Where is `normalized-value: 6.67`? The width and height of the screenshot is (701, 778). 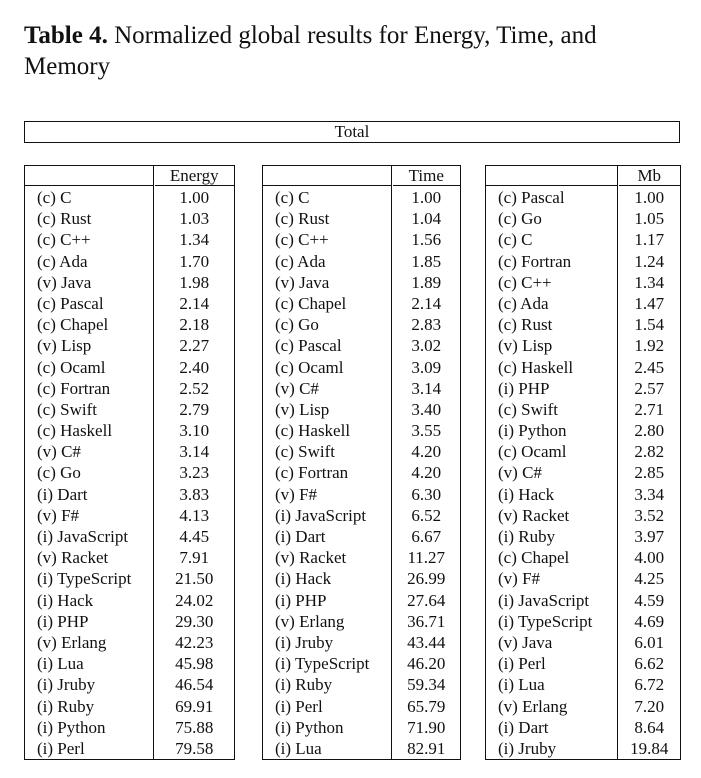 normalized-value: 6.67 is located at coordinates (426, 536).